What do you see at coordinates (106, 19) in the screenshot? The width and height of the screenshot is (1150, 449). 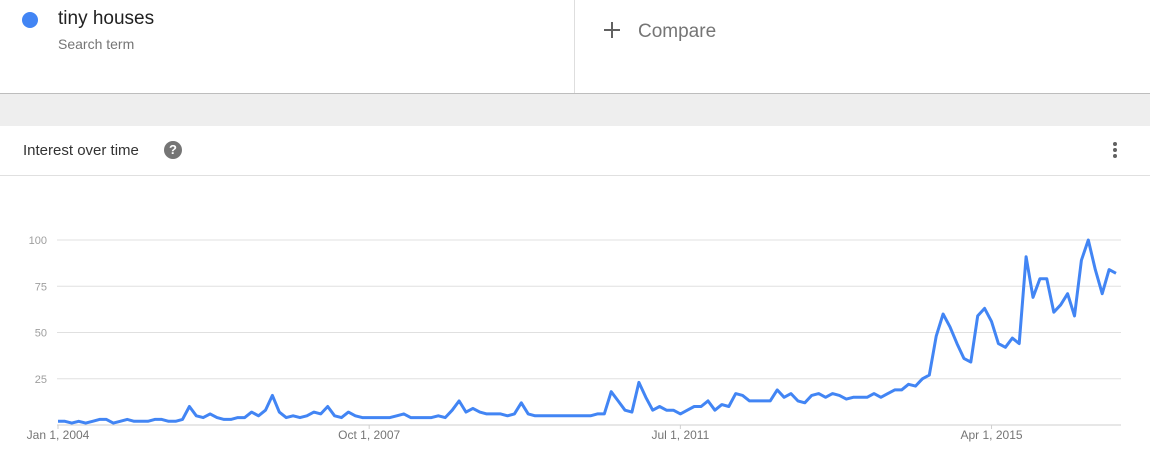 I see `search-term-name: tiny houses` at bounding box center [106, 19].